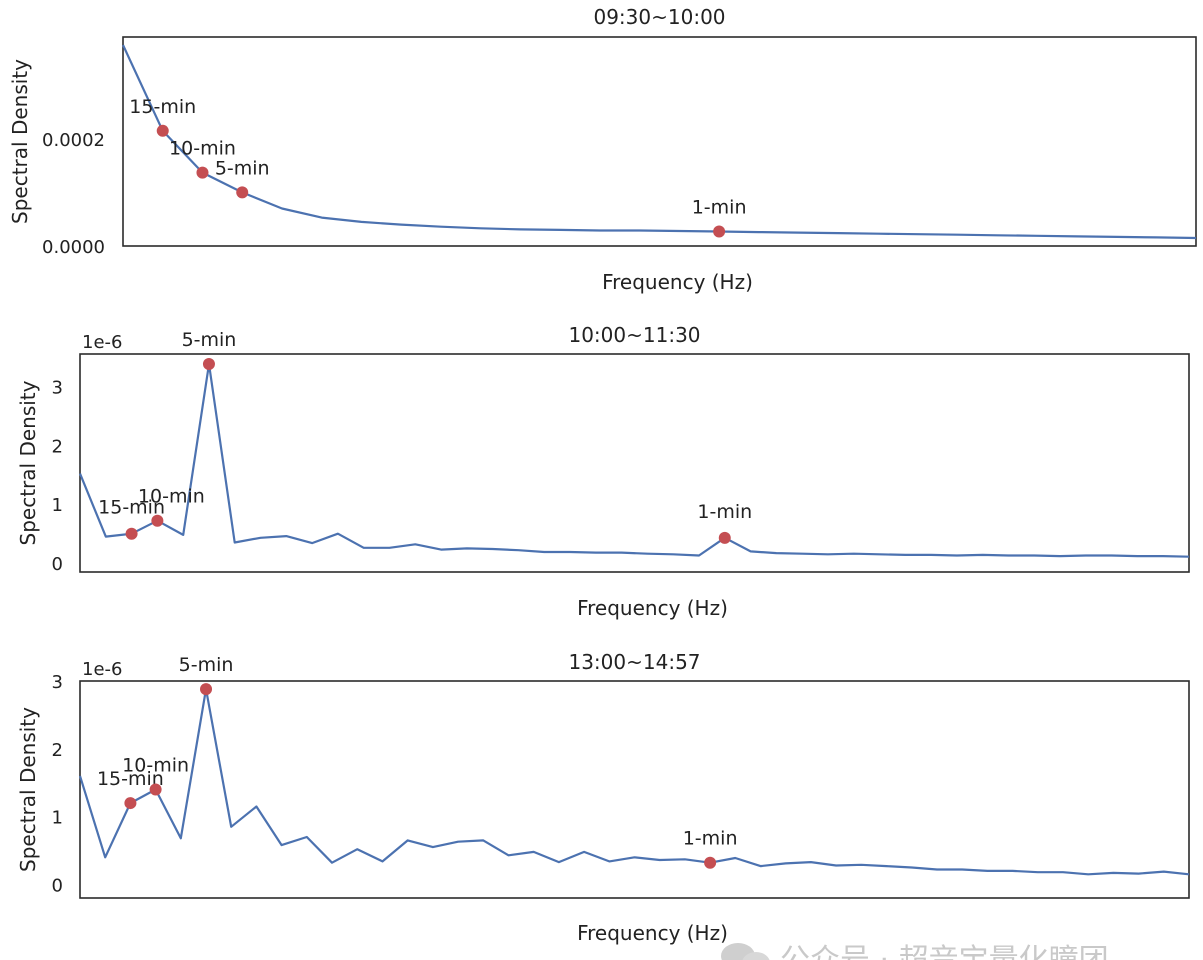 This screenshot has height=960, width=1203. What do you see at coordinates (659, 17) in the screenshot?
I see `chart-title: 09:30~10:00` at bounding box center [659, 17].